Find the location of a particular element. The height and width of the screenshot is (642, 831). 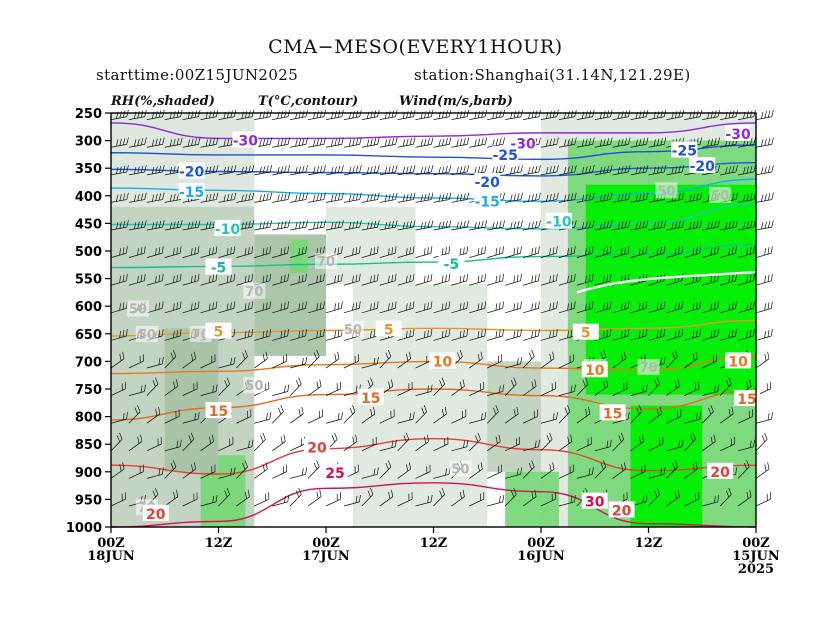

y-tick-label: 1000 is located at coordinates (84, 528).